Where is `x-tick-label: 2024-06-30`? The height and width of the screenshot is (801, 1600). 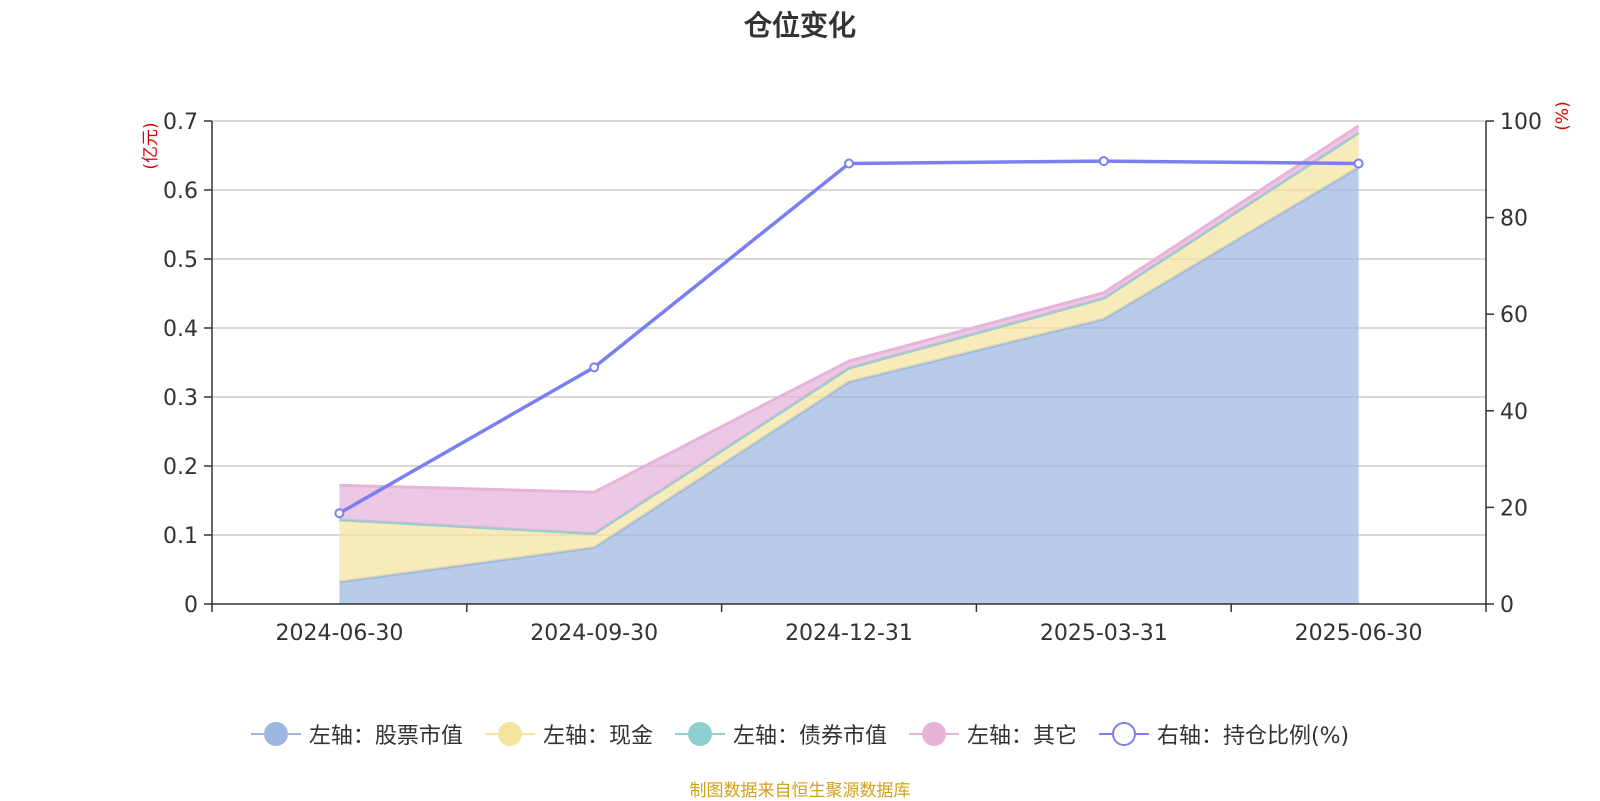
x-tick-label: 2024-06-30 is located at coordinates (339, 633).